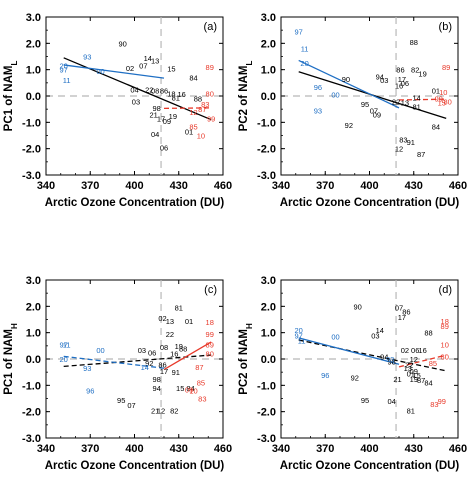  What do you see at coordinates (164, 347) in the screenshot?
I see `data-point-label: 08` at bounding box center [164, 347].